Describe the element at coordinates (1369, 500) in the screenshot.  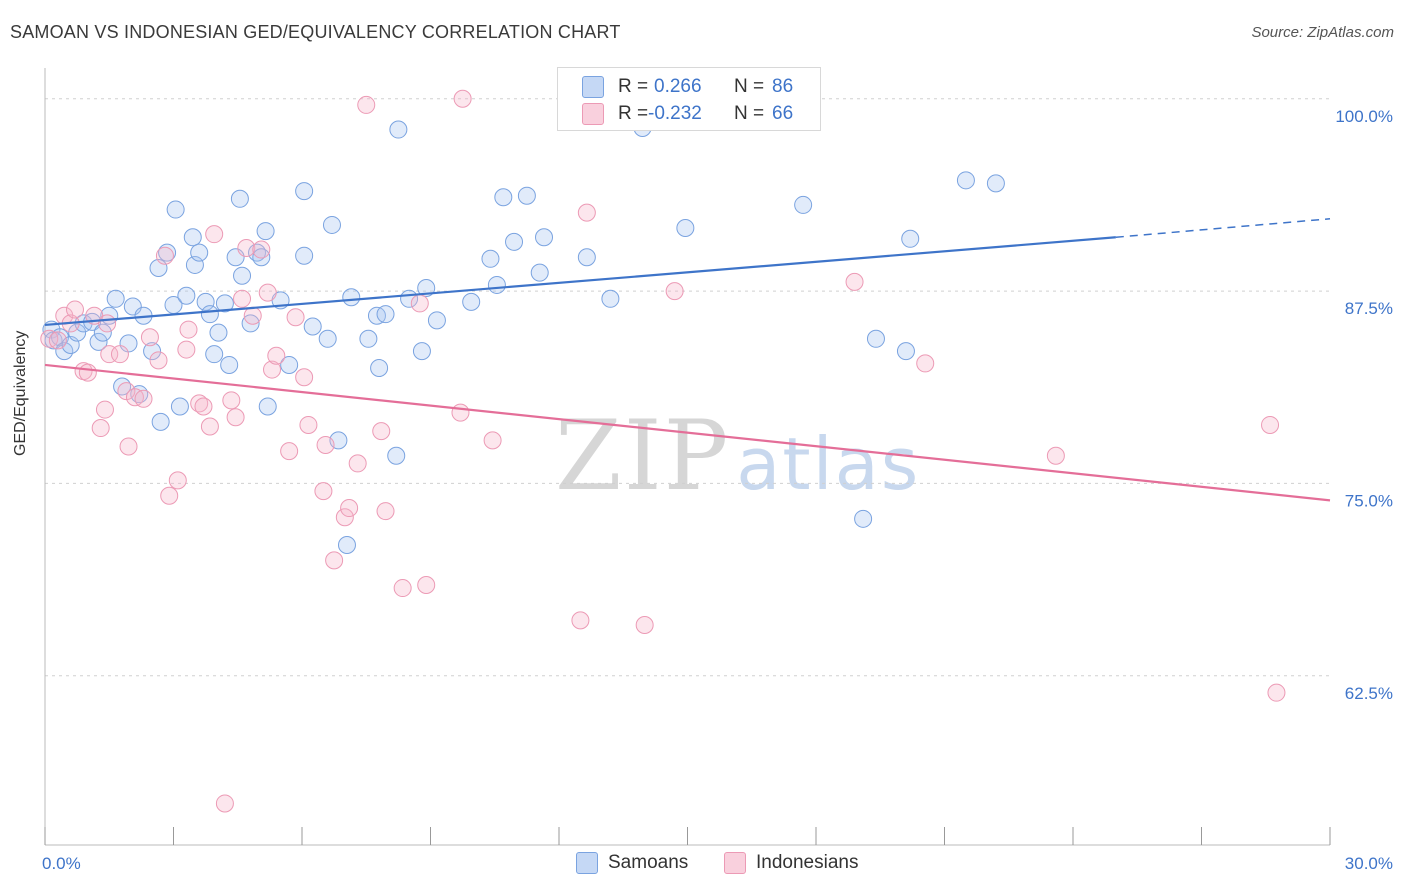
I see `y-tick-label: 75.0%` at that location.